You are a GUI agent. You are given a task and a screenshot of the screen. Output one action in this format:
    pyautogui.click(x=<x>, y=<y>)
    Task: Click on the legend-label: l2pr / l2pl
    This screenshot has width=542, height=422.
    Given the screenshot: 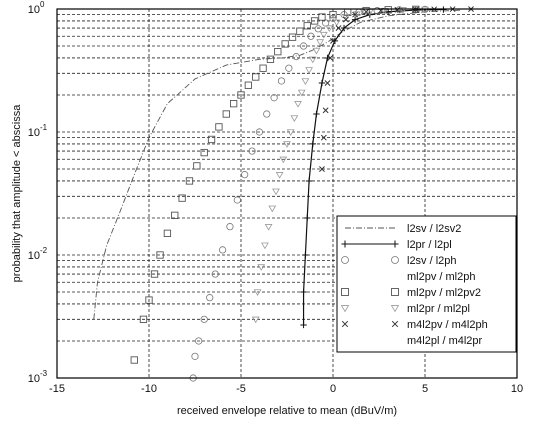 What is the action you would take?
    pyautogui.click(x=429, y=245)
    